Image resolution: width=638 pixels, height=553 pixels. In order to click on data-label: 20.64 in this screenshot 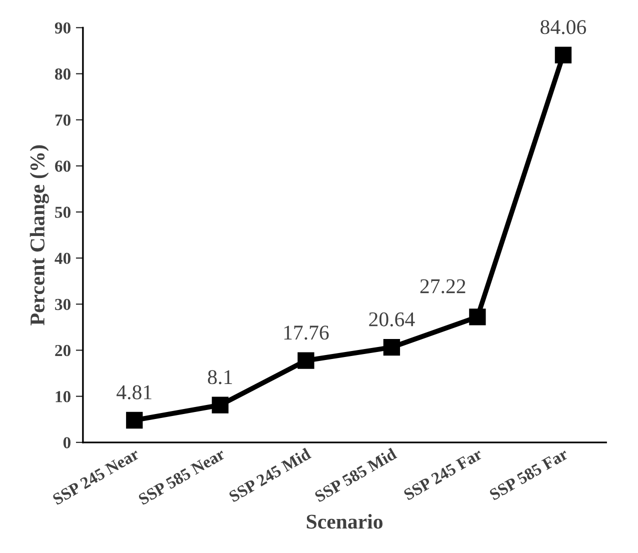, I will do `click(392, 319)`.